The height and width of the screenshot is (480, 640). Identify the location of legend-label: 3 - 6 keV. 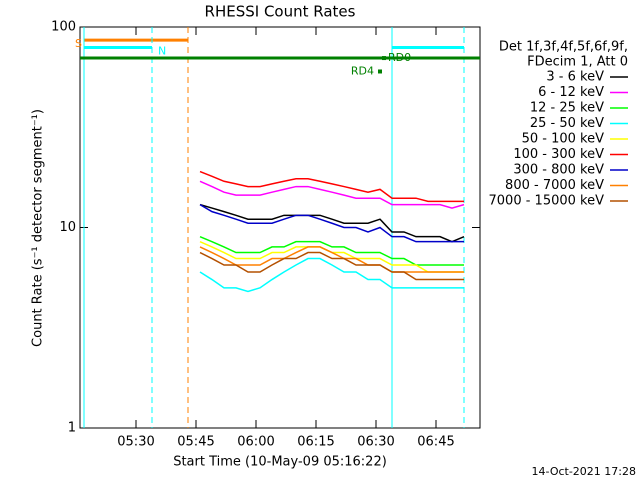
(575, 77).